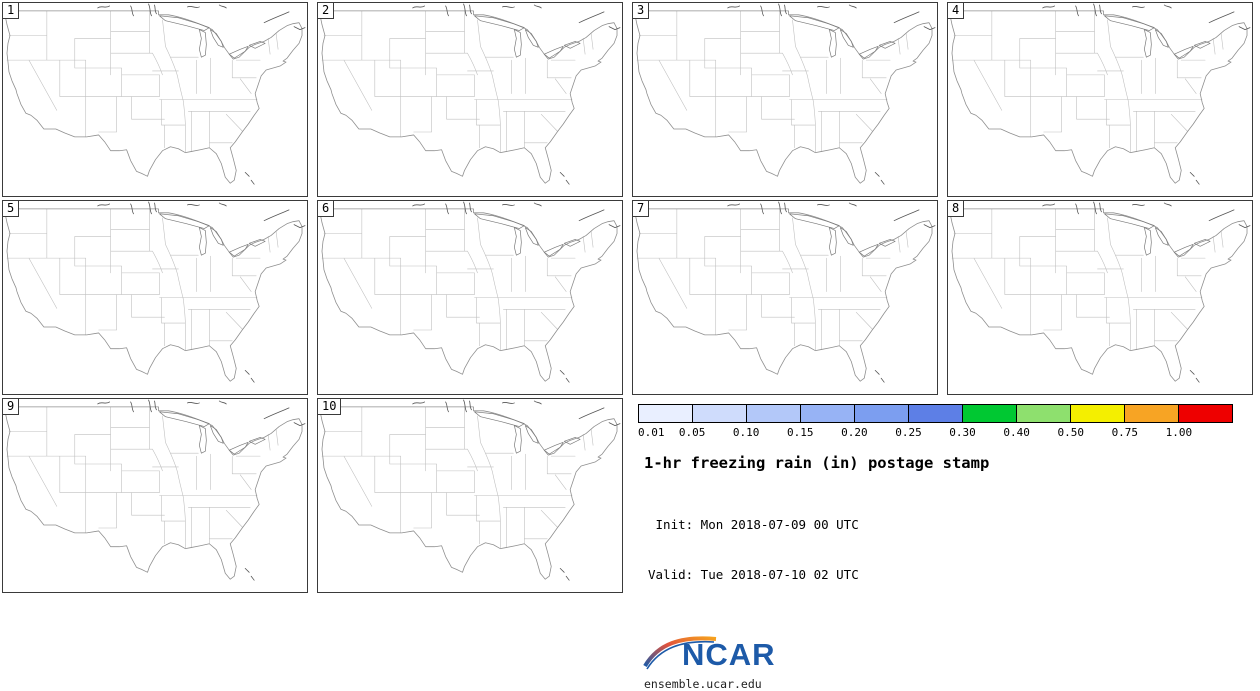 Image resolution: width=1260 pixels, height=691 pixels. I want to click on colorbar-tick-label: 0.15, so click(800, 432).